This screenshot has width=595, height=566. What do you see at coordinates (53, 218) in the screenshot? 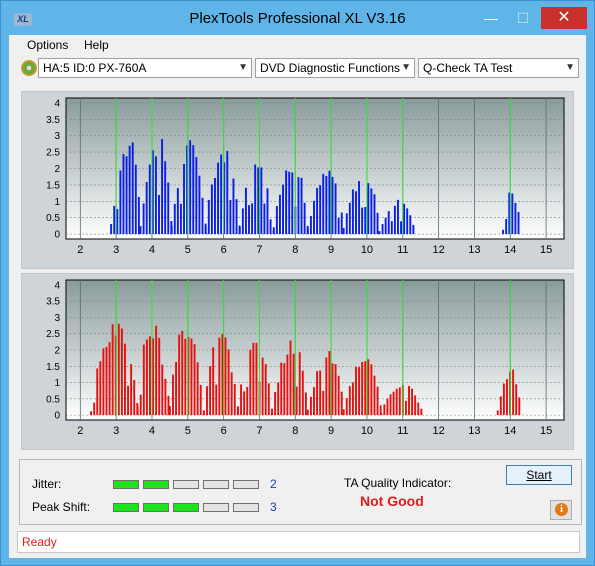
I see `y-tick-label: 0.5` at bounding box center [53, 218].